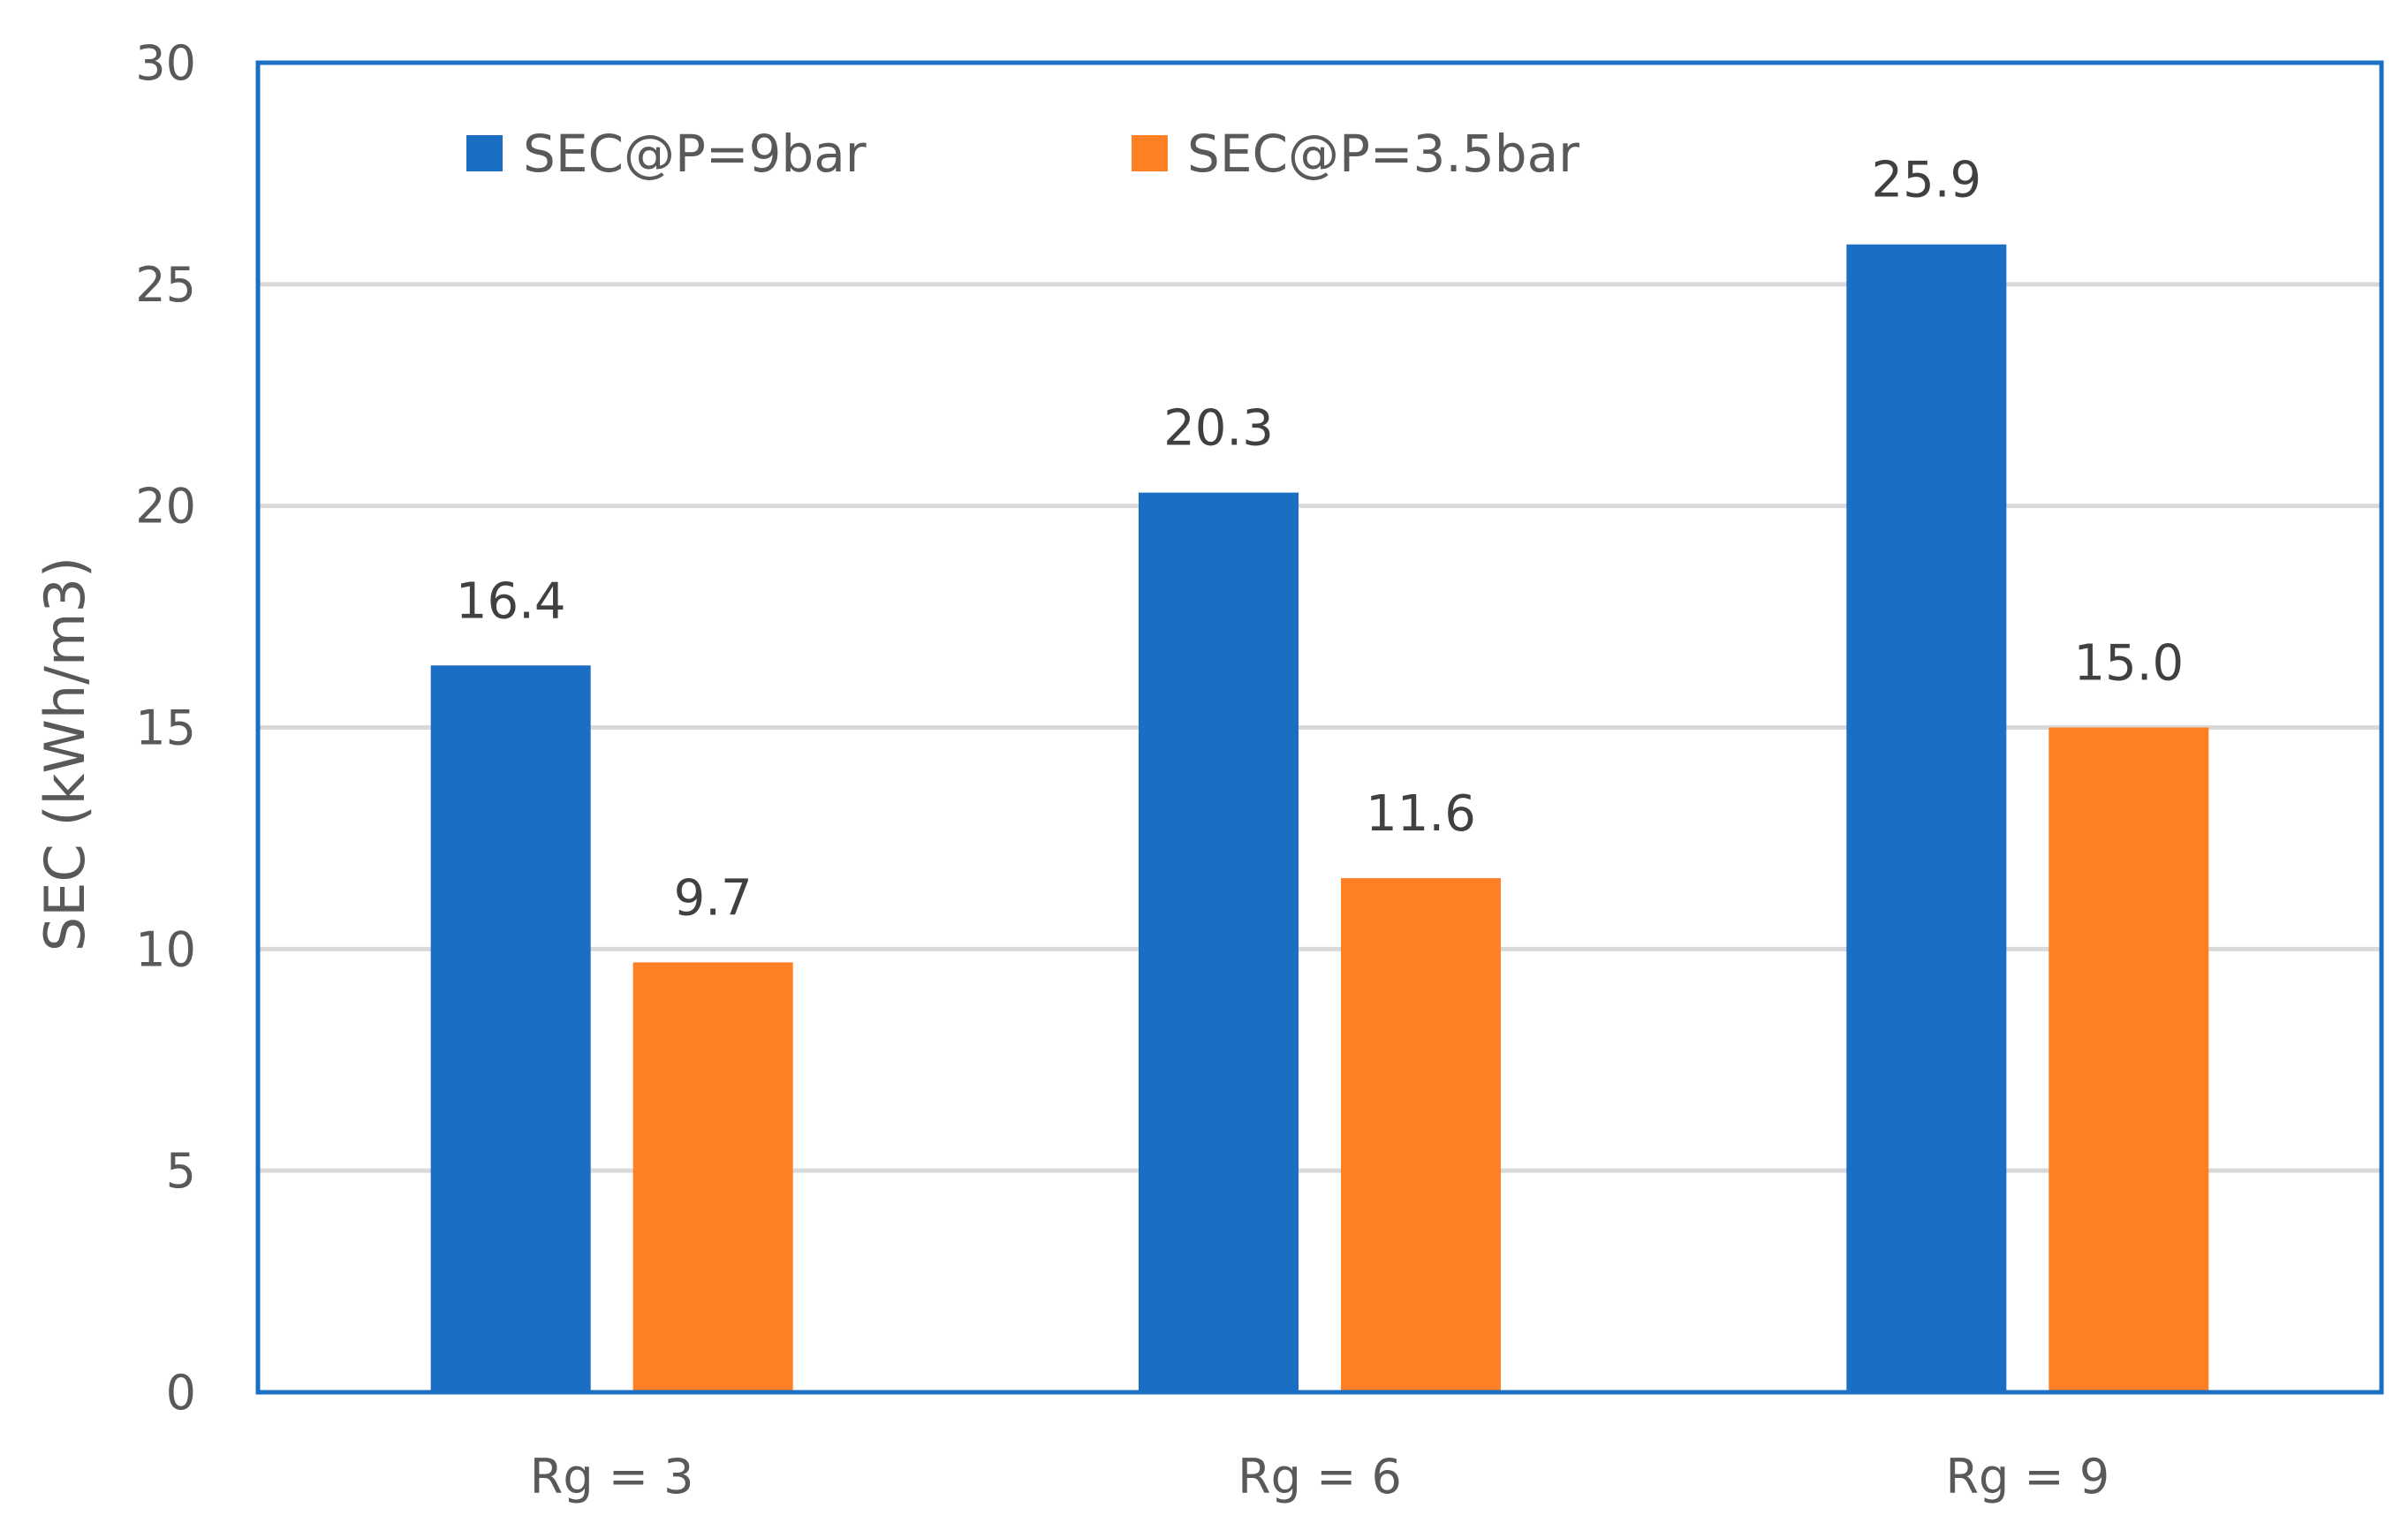 The height and width of the screenshot is (1523, 2408). I want to click on y-tick-label: 20, so click(165, 507).